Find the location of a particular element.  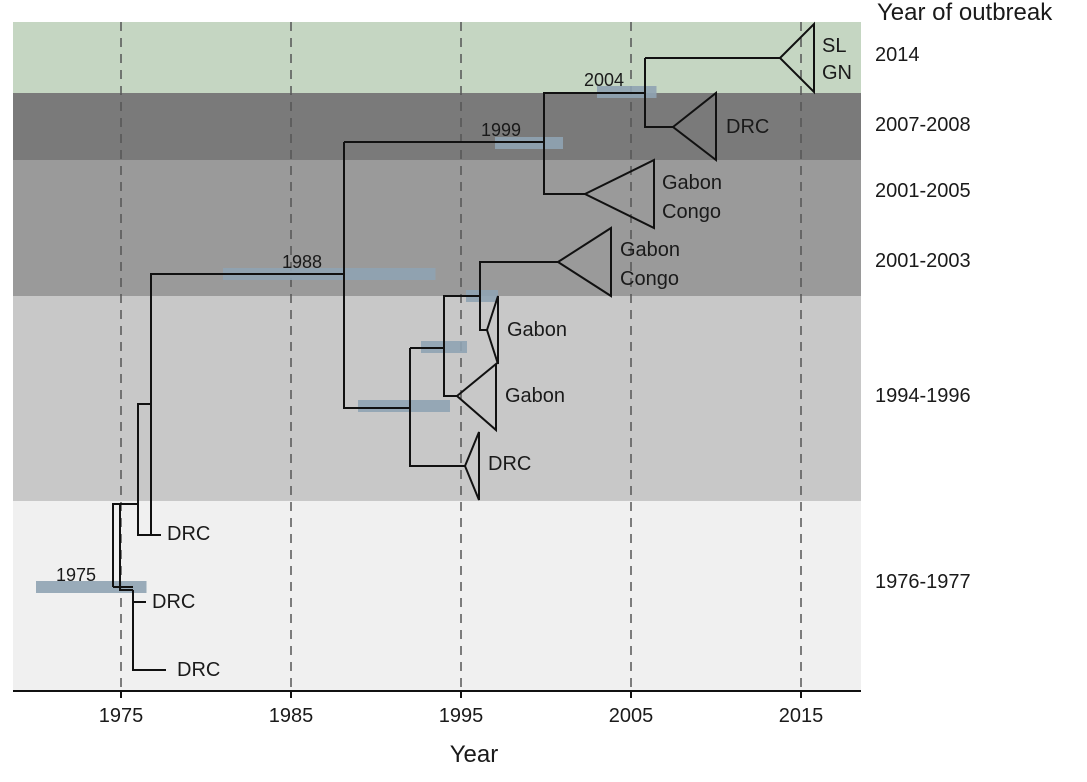

clade-gabon-congo-lower is located at coordinates (584, 262).